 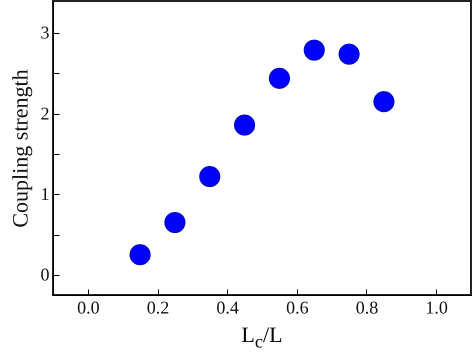 I want to click on y-tick-label: 0, so click(x=45, y=274).